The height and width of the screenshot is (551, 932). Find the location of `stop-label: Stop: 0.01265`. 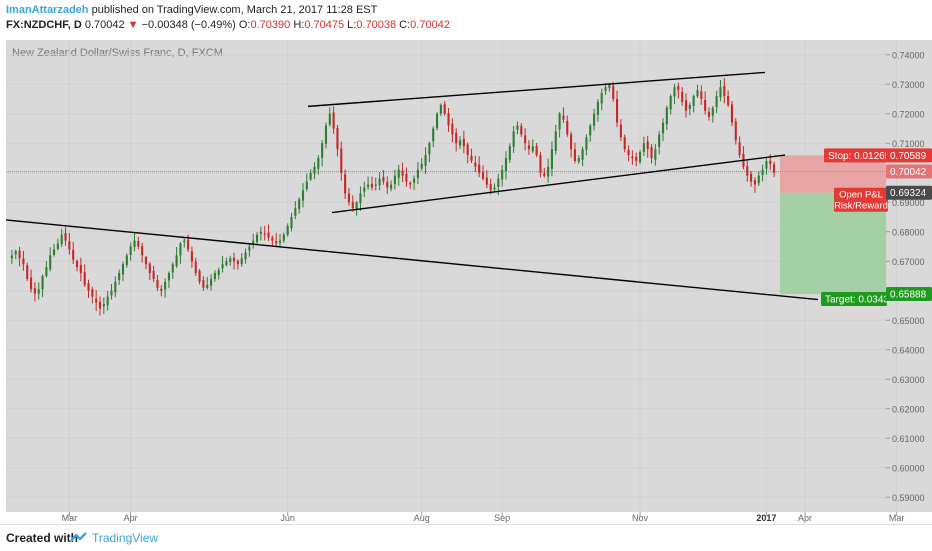

stop-label: Stop: 0.01265 is located at coordinates (859, 156).